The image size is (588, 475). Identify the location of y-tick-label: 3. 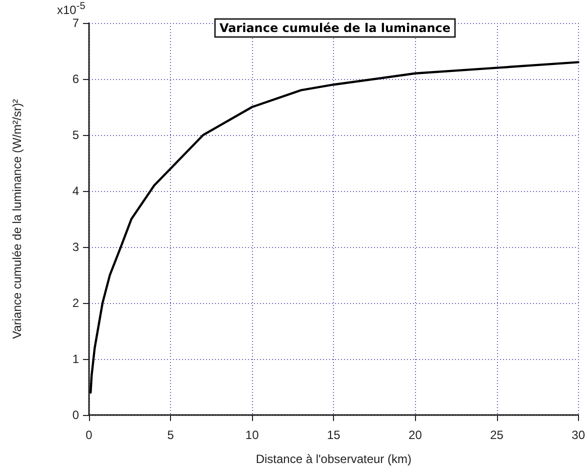
(76, 247).